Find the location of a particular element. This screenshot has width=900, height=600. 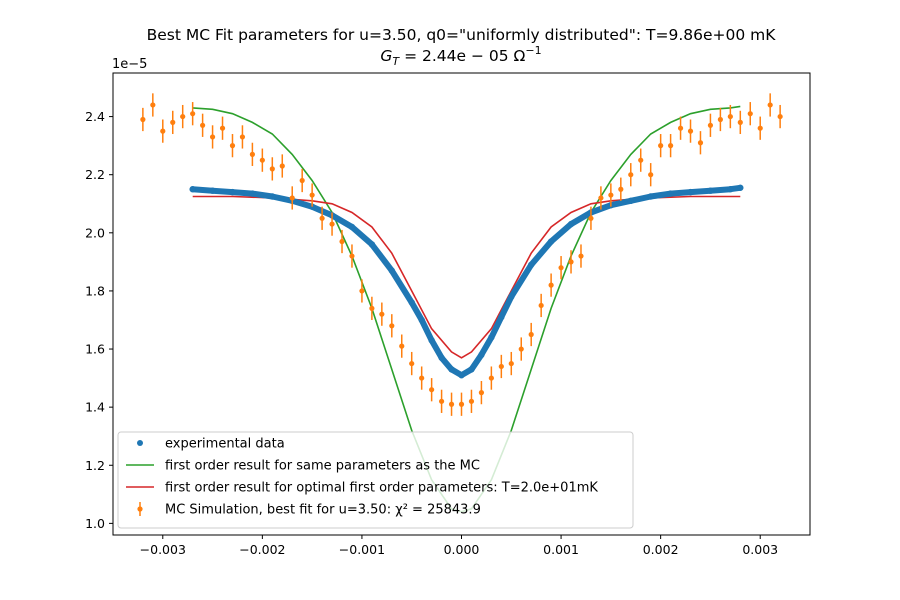

x-tick-label: −0.001 is located at coordinates (362, 549).